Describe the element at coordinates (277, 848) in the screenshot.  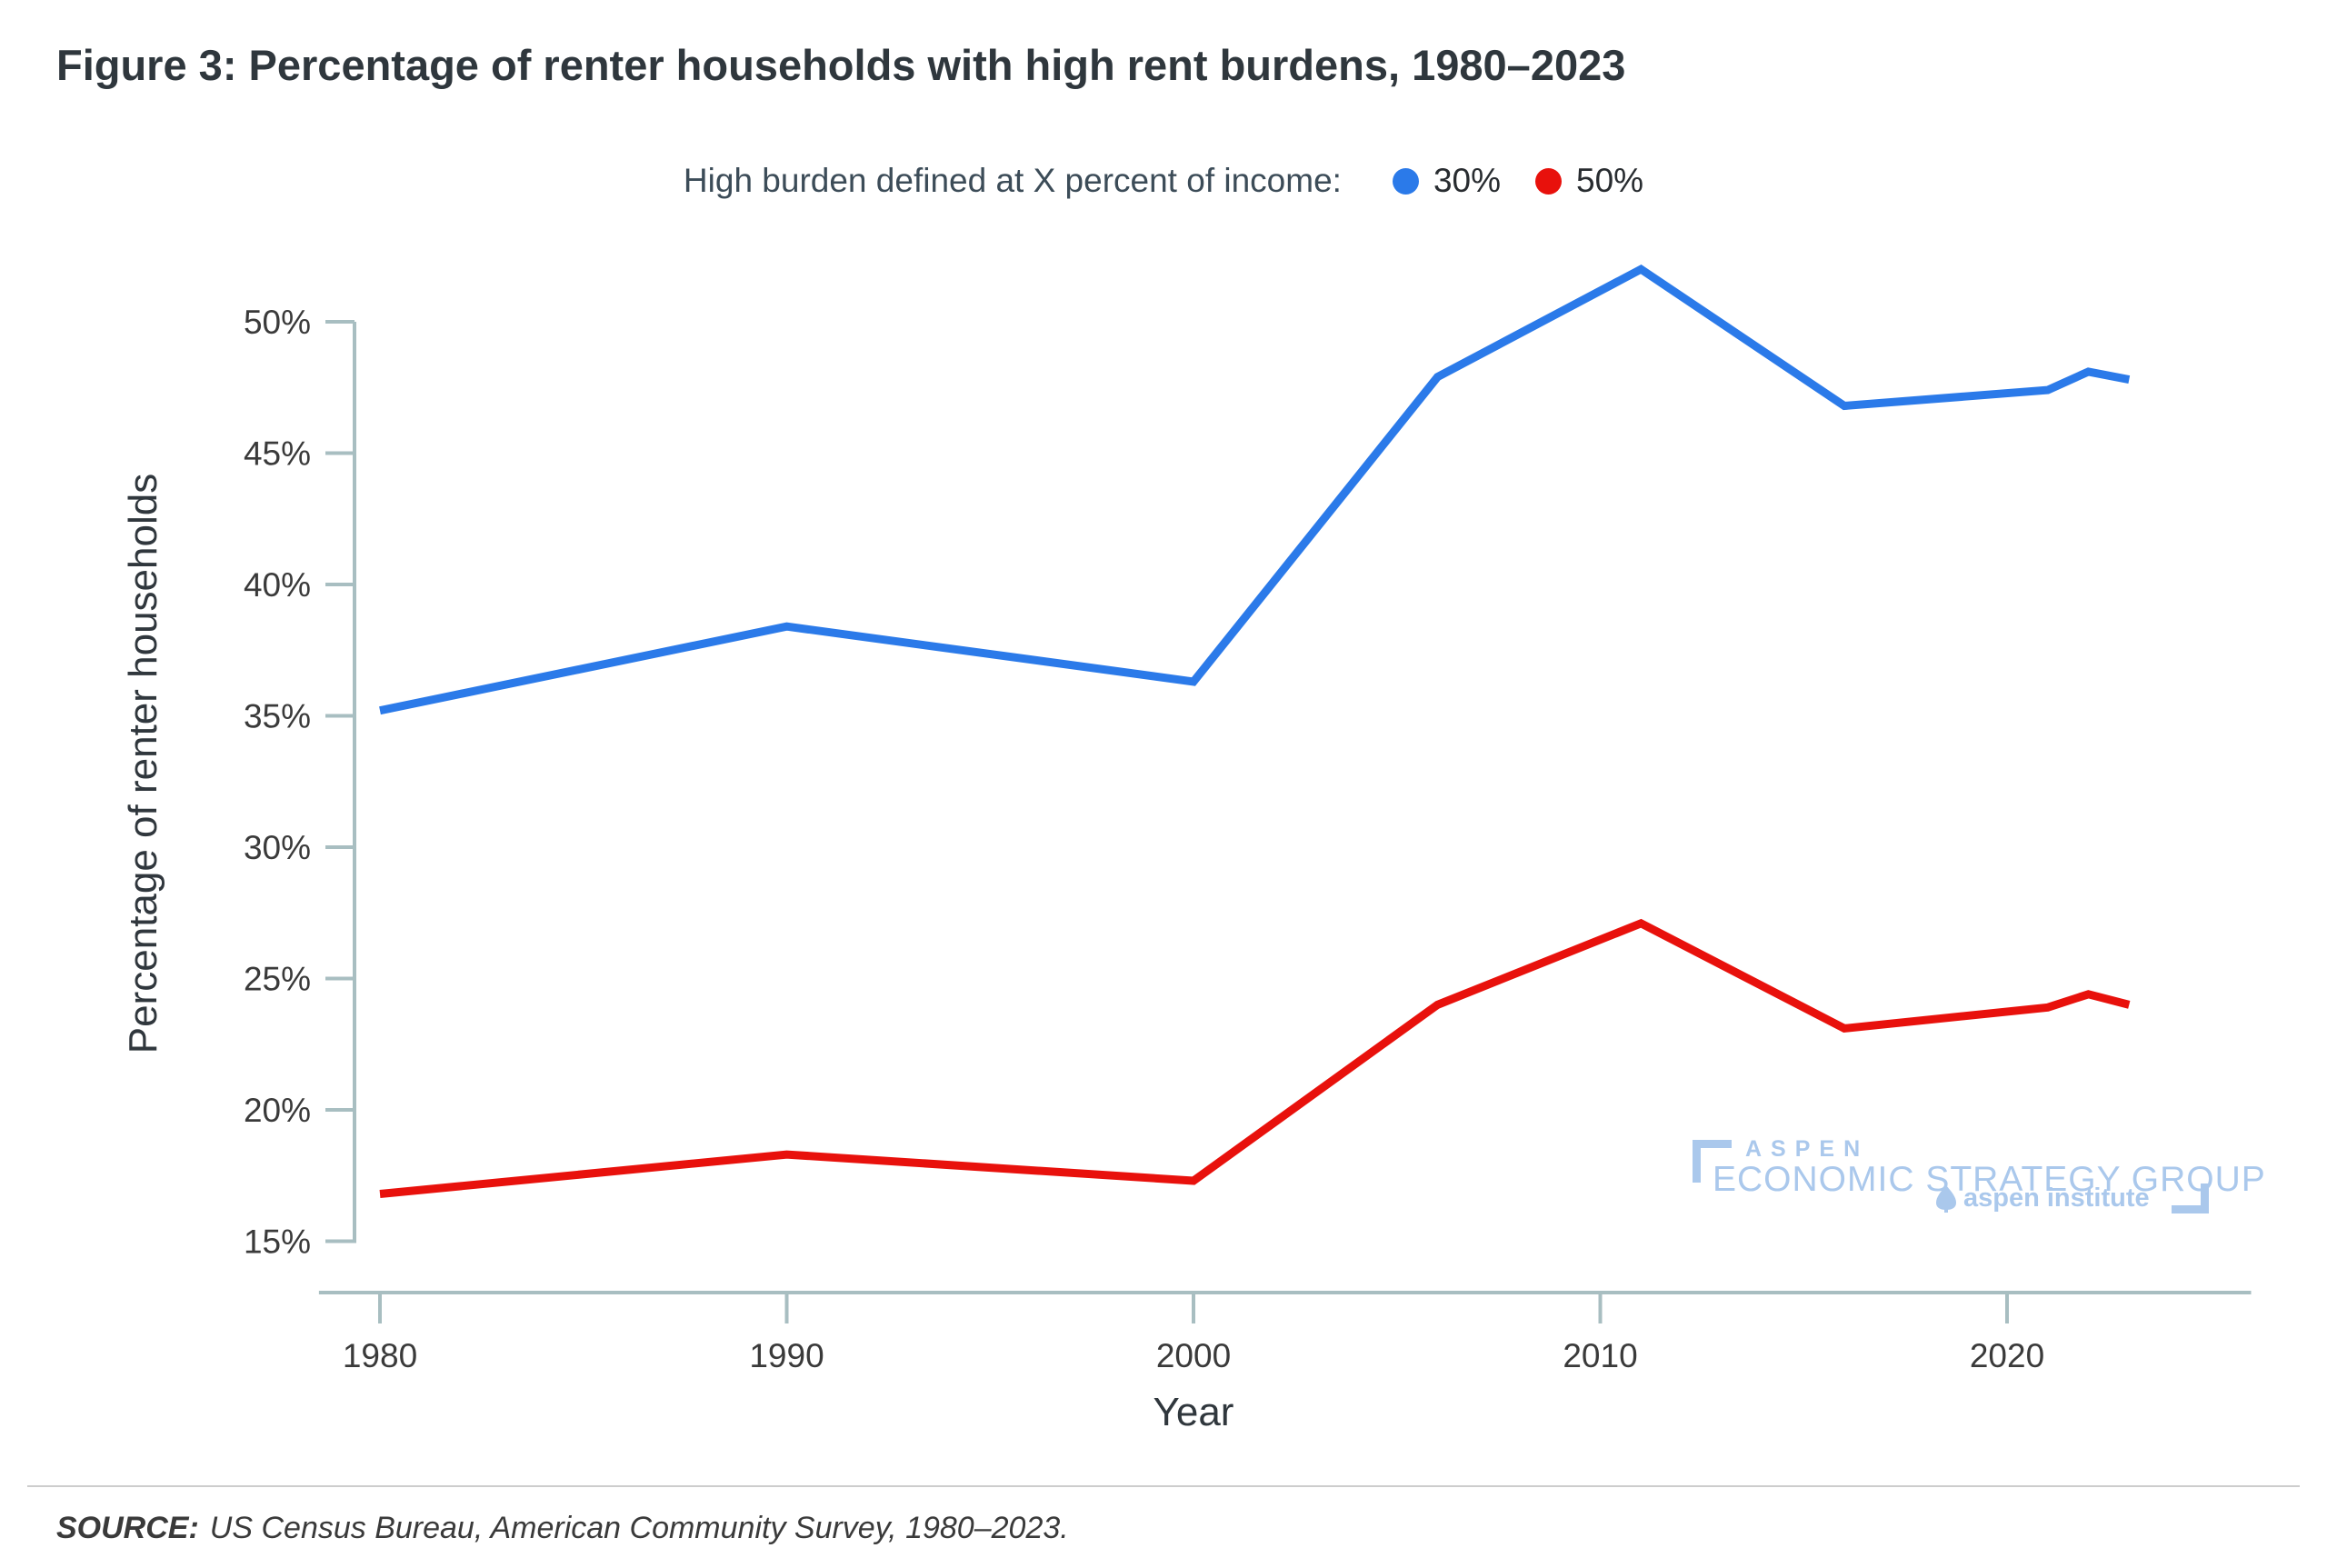
I see `y-axis-tick-label: 30%` at that location.